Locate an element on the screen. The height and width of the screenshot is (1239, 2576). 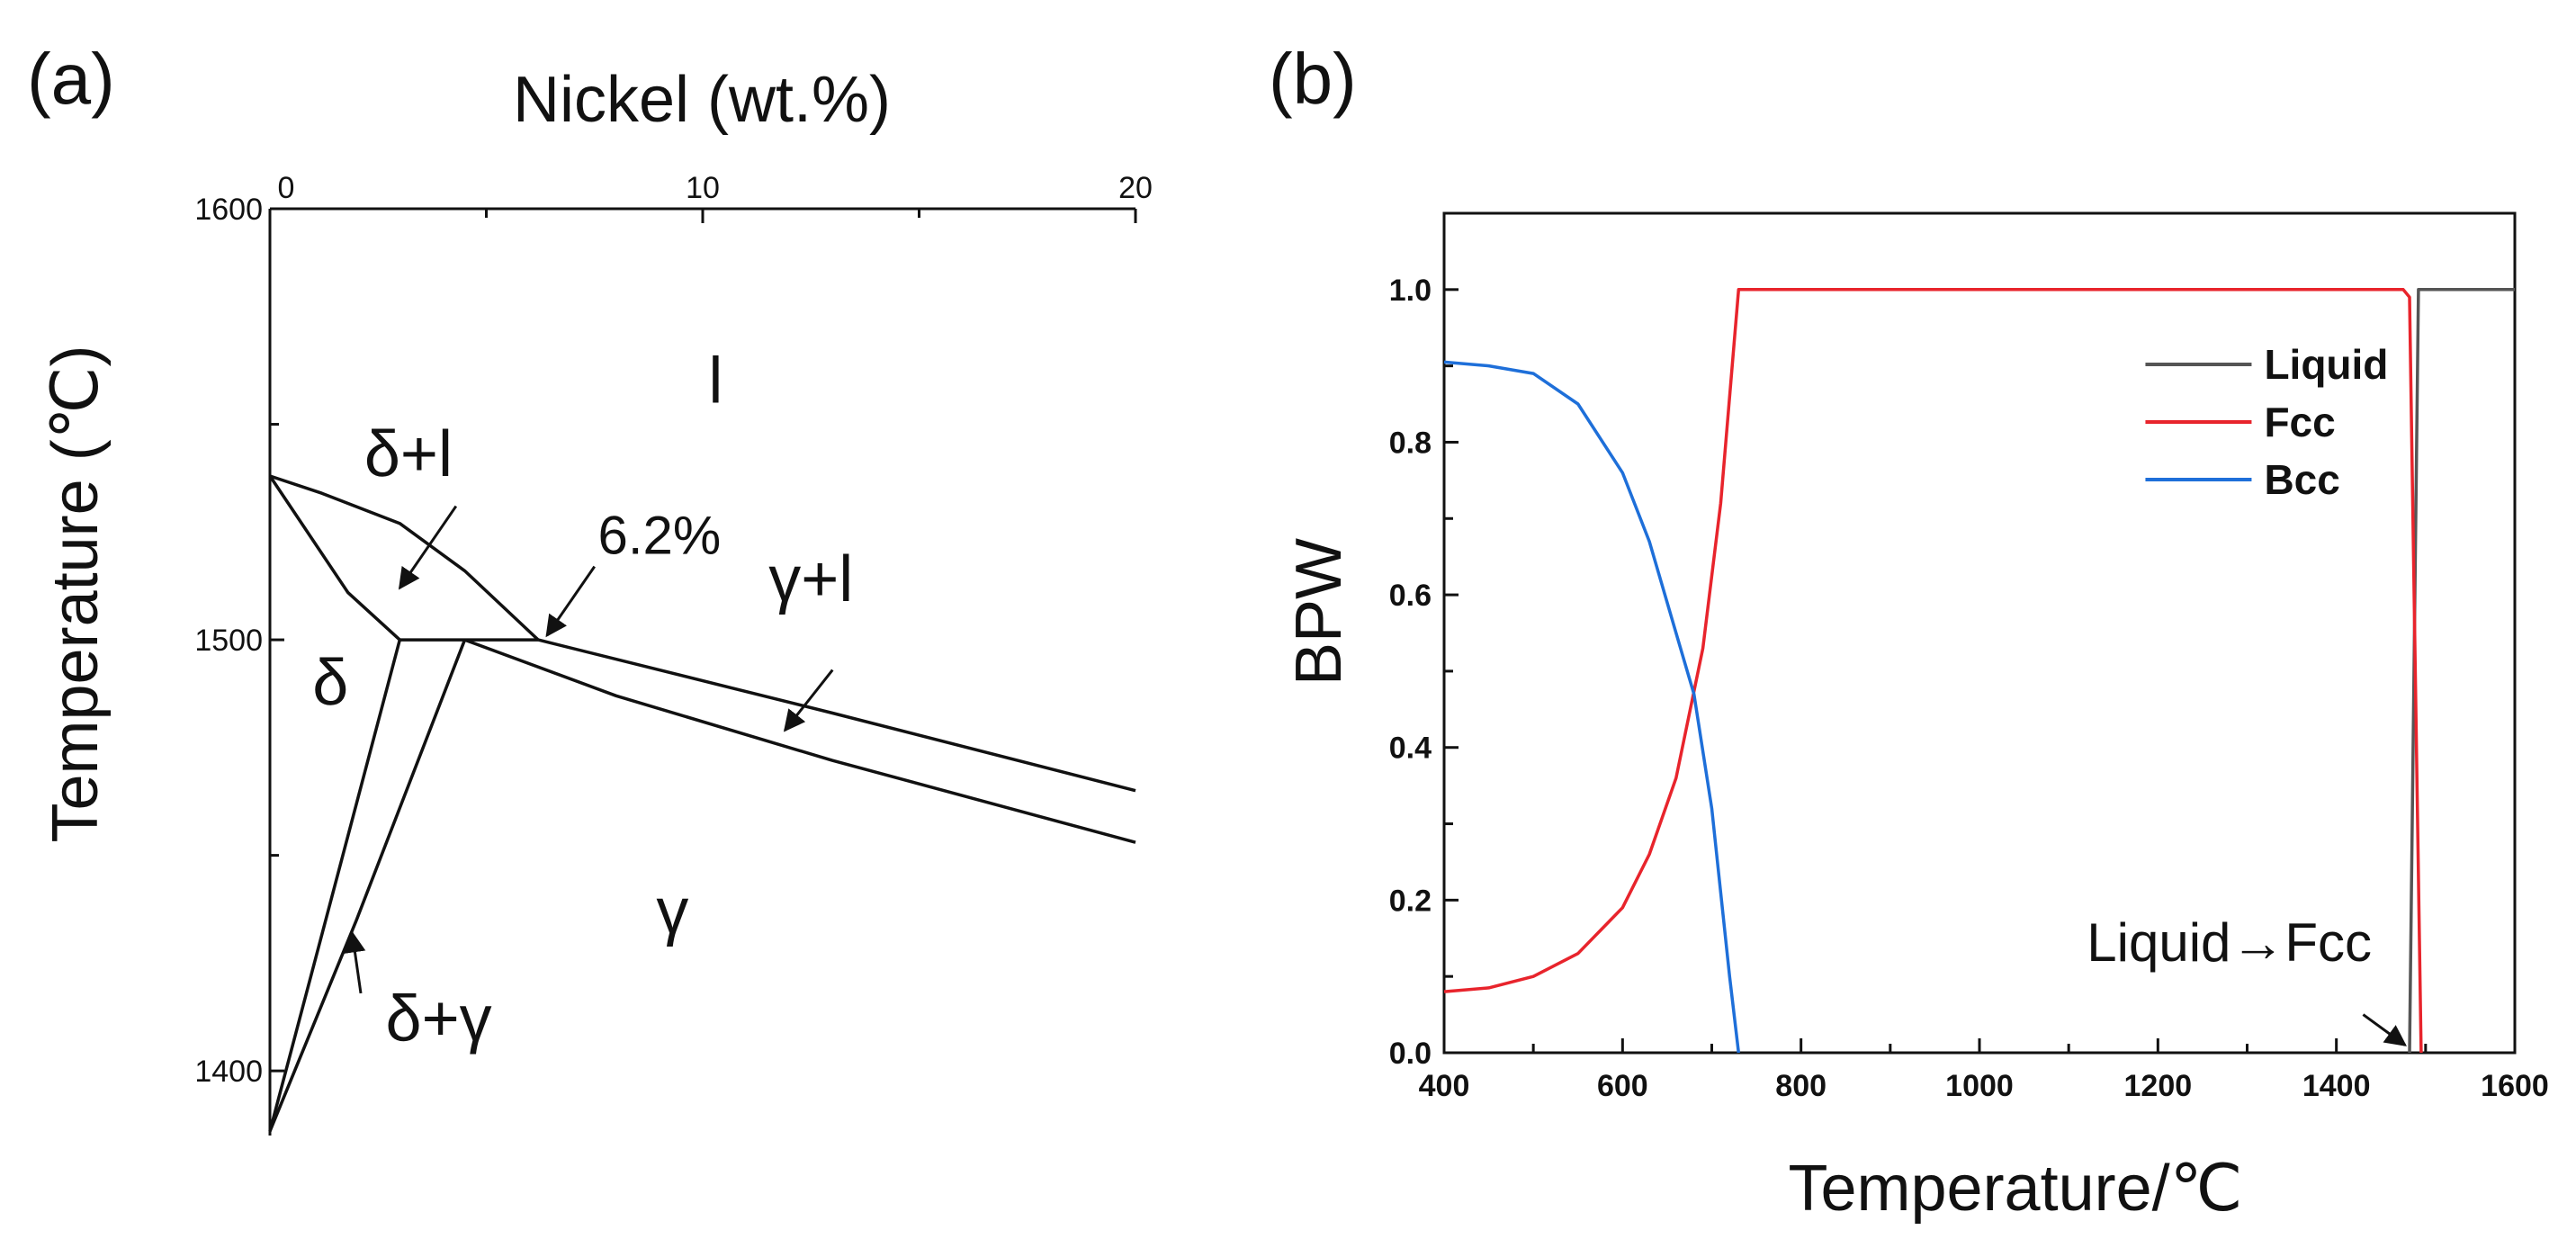
y-tick-label-b: 0.2 is located at coordinates (1410, 901).